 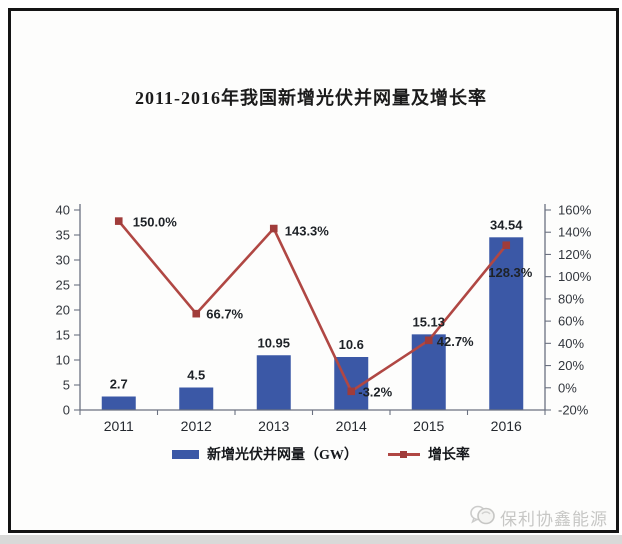 I want to click on chart-legend: 新增光伏并网量（GW） 增长率, so click(x=316, y=454).